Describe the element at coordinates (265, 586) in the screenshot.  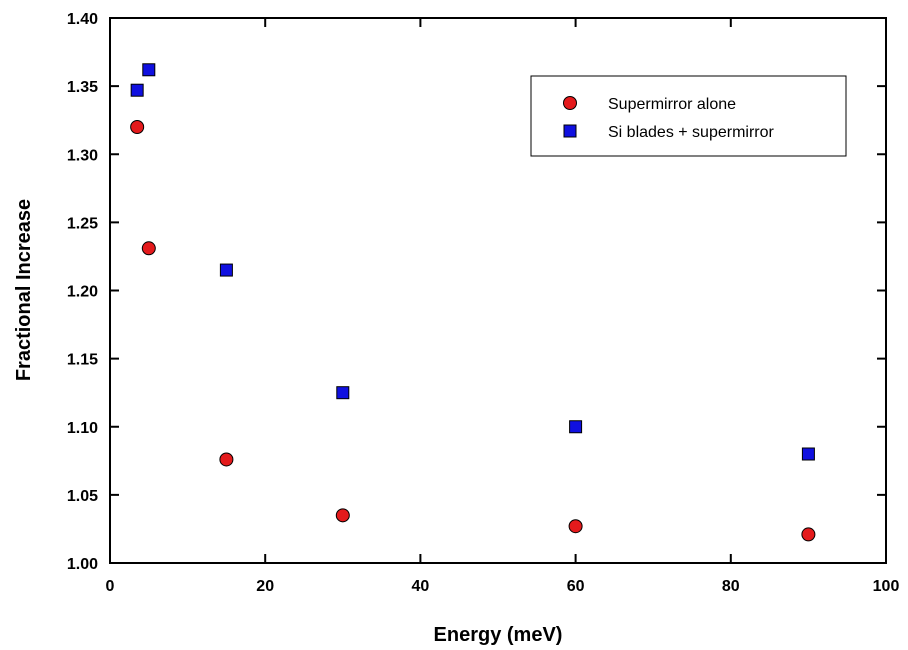
I see `x-tick-label: 20` at that location.